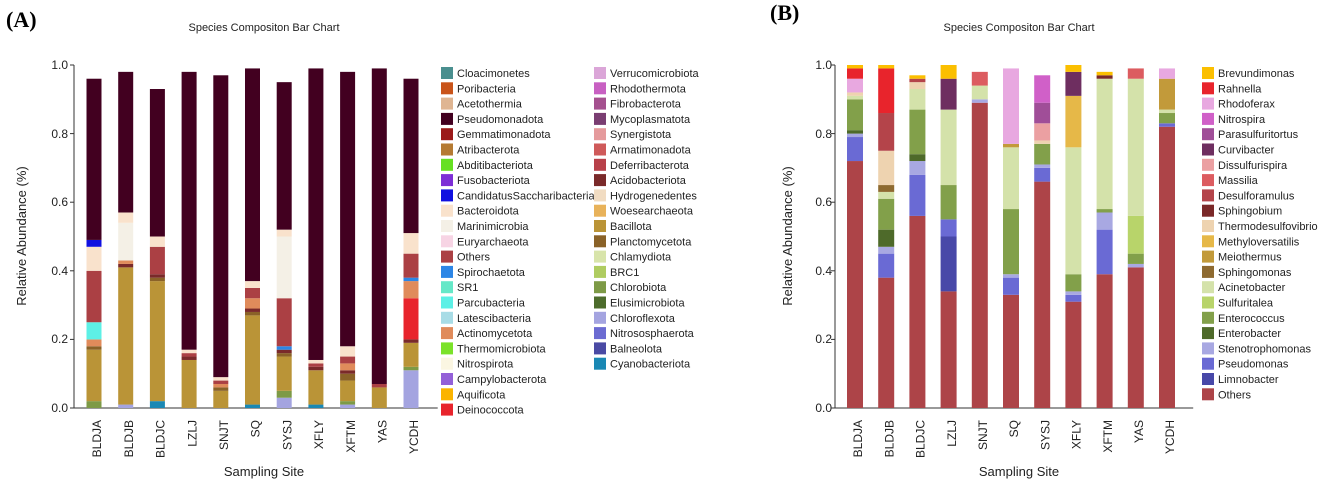 This screenshot has width=1325, height=491. What do you see at coordinates (348, 377) in the screenshot?
I see `panel-a-bar-segment-planctomycetota` at bounding box center [348, 377].